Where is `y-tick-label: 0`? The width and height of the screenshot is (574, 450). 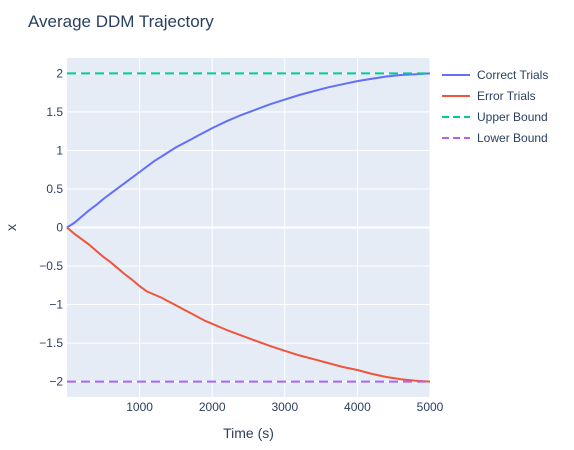 y-tick-label: 0 is located at coordinates (59, 228).